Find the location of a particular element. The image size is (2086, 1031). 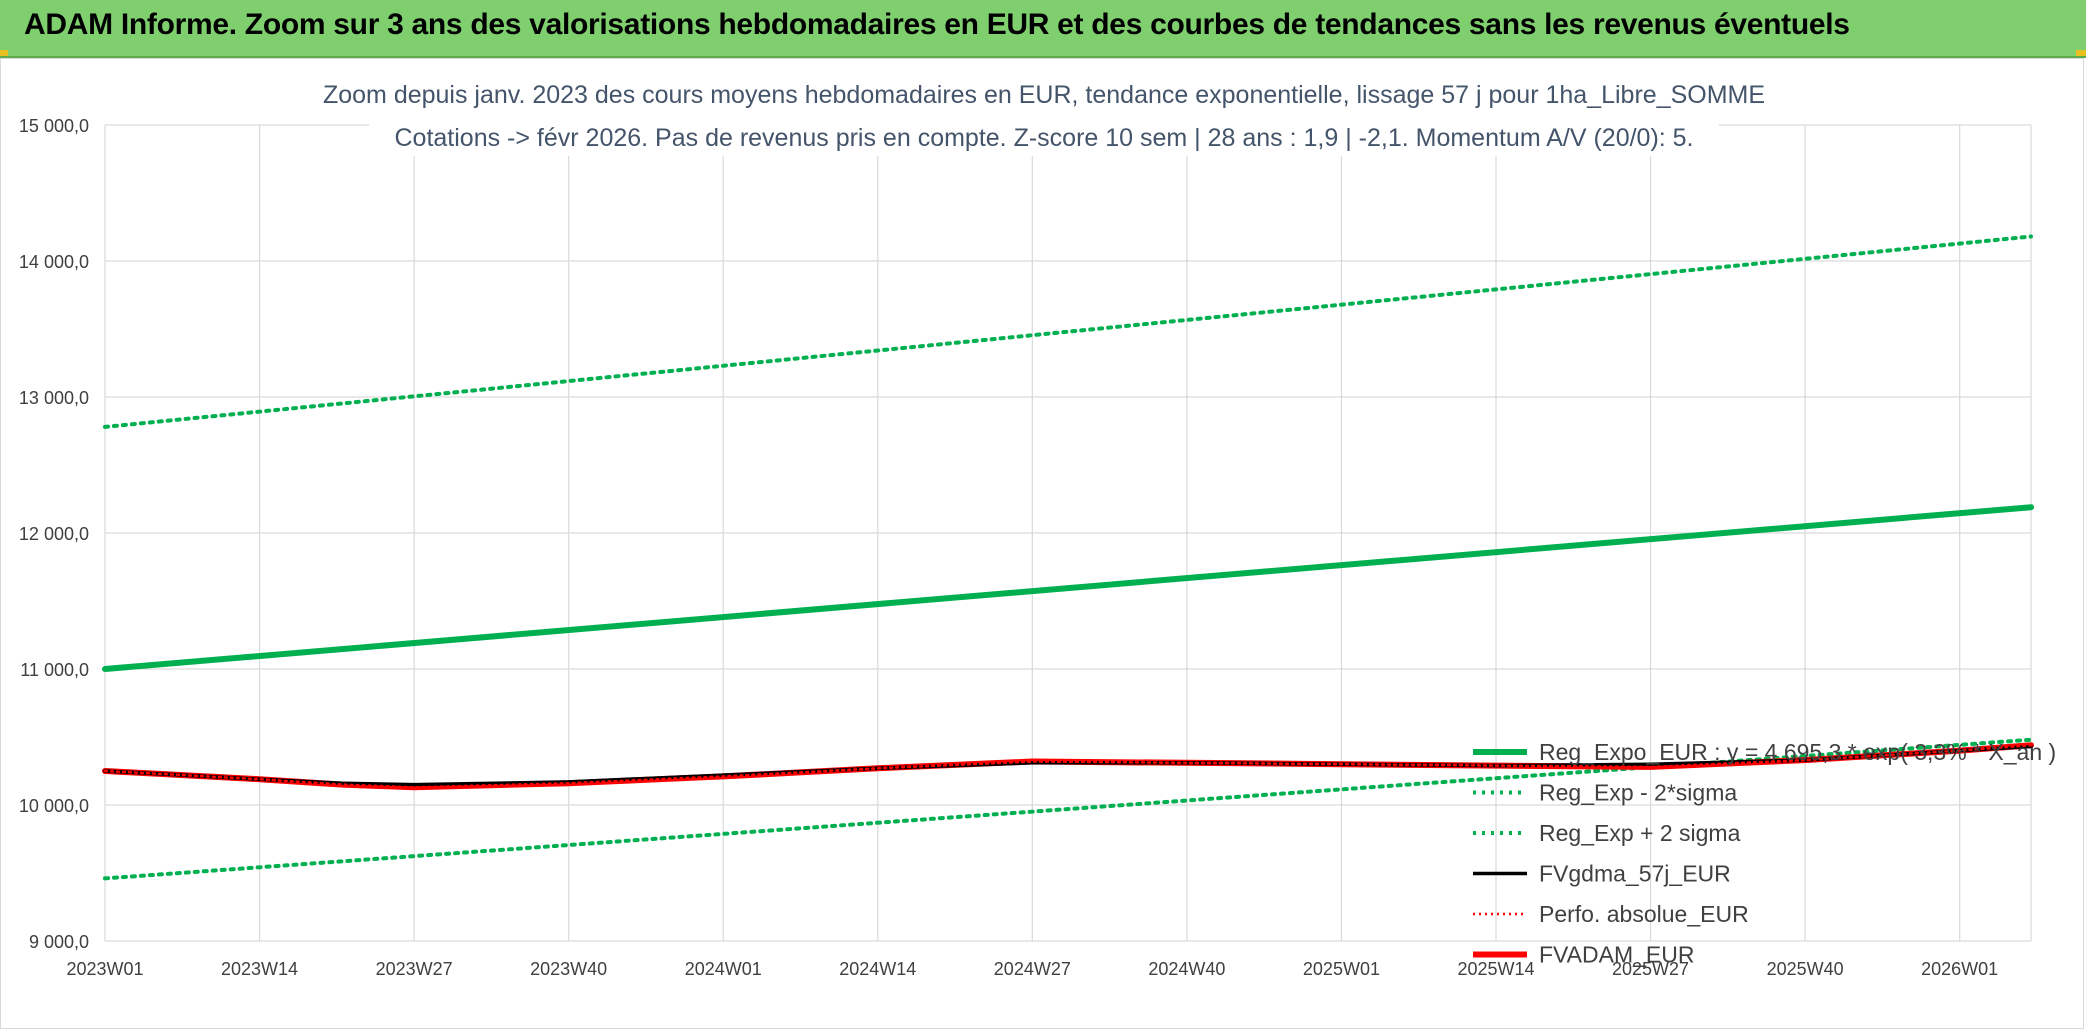

legend-label: Perfo. absolue_EUR is located at coordinates (1644, 914).